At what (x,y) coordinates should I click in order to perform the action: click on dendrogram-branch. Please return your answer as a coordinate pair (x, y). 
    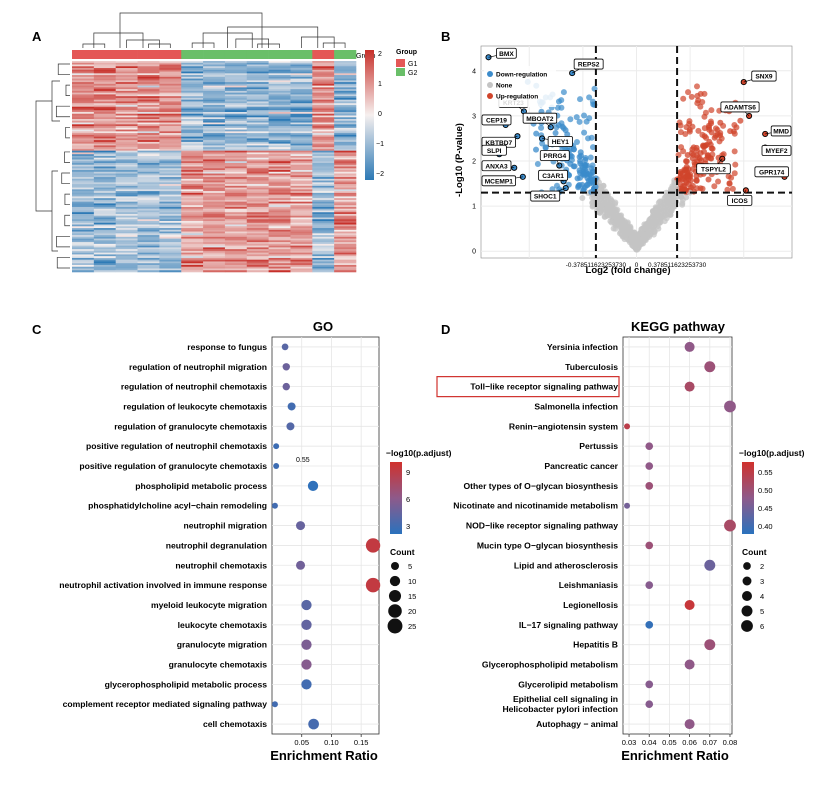
    Looking at the image, I should click on (118, 40).